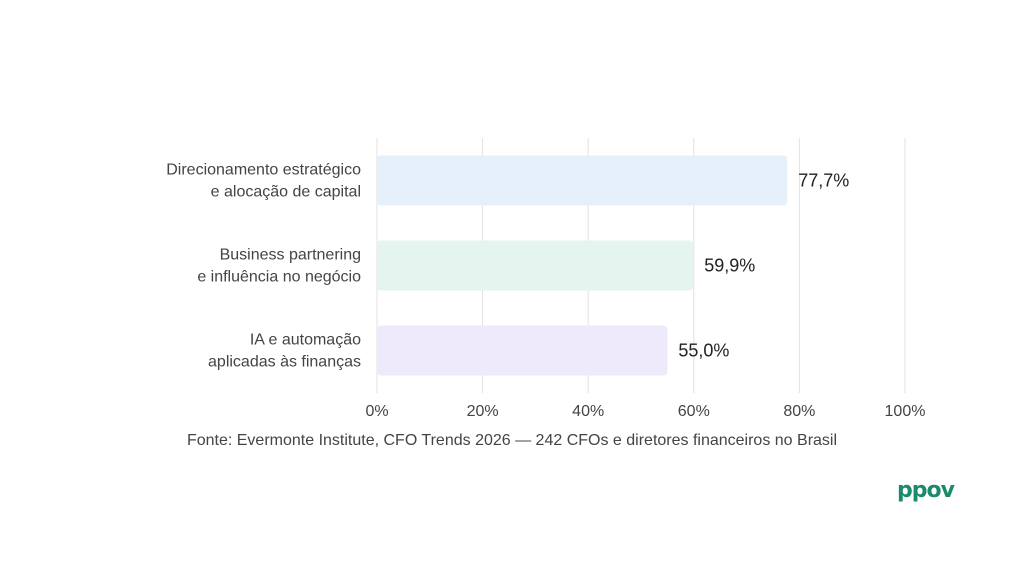 The width and height of the screenshot is (1024, 576). What do you see at coordinates (905, 411) in the screenshot?
I see `x-tick-label: 100%` at bounding box center [905, 411].